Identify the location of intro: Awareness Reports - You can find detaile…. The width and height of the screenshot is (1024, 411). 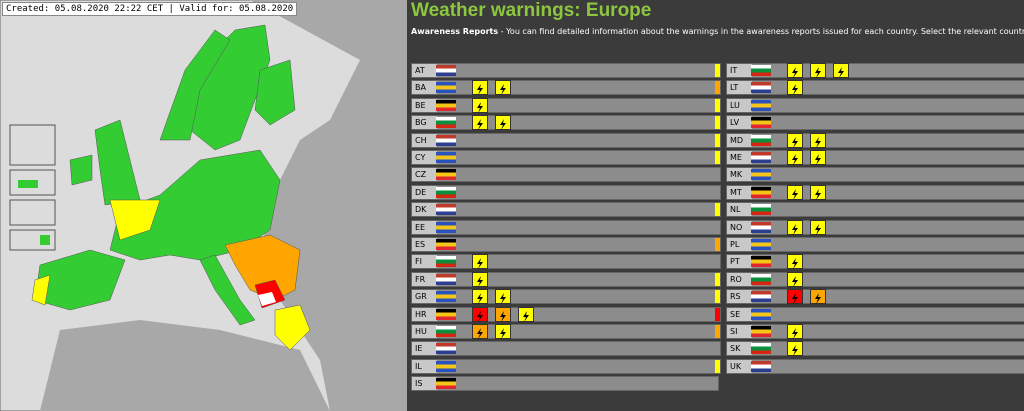
(717, 31).